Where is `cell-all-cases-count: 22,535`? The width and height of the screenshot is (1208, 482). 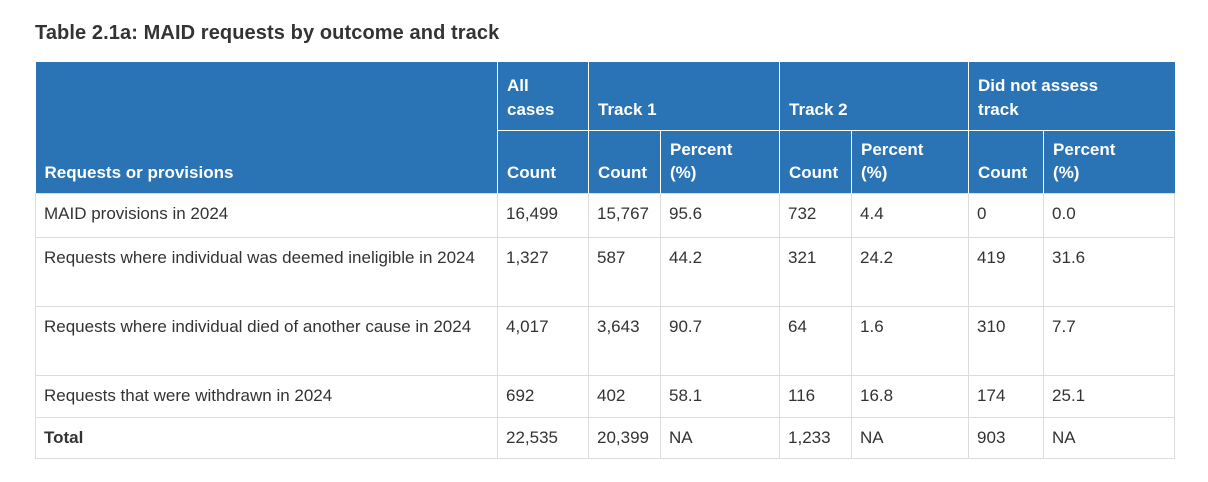
cell-all-cases-count: 22,535 is located at coordinates (543, 438).